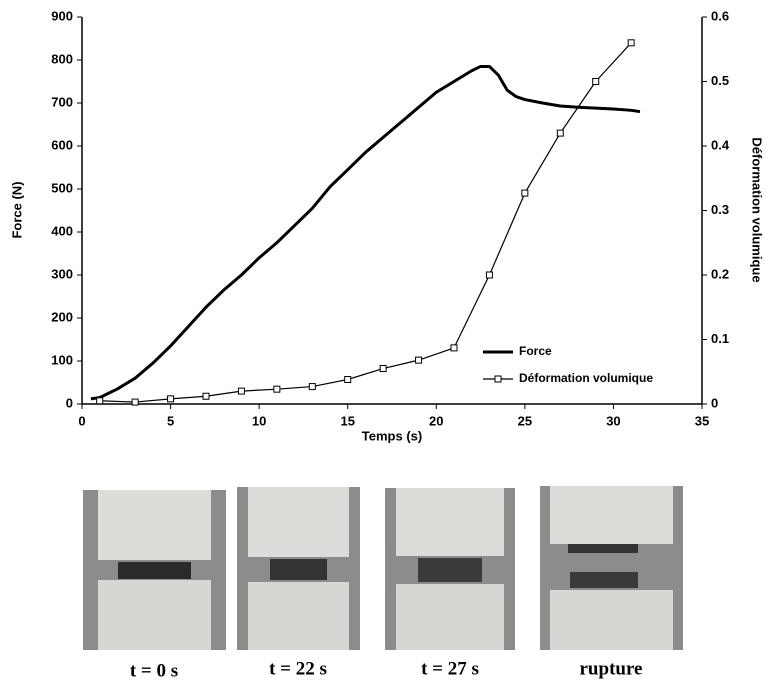  What do you see at coordinates (720, 15) in the screenshot?
I see `y2-tick-label: 0.6` at bounding box center [720, 15].